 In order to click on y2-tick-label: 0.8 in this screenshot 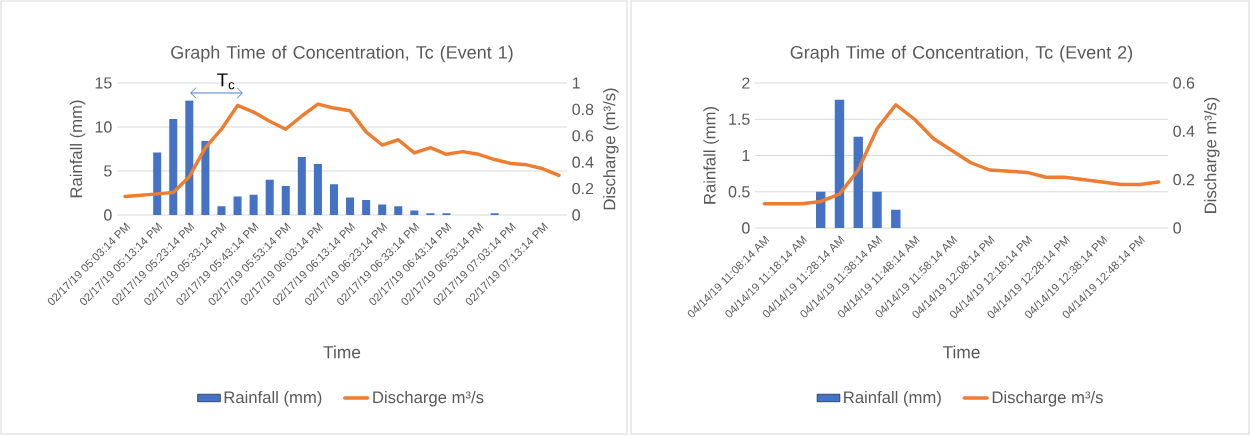, I will do `click(583, 109)`.